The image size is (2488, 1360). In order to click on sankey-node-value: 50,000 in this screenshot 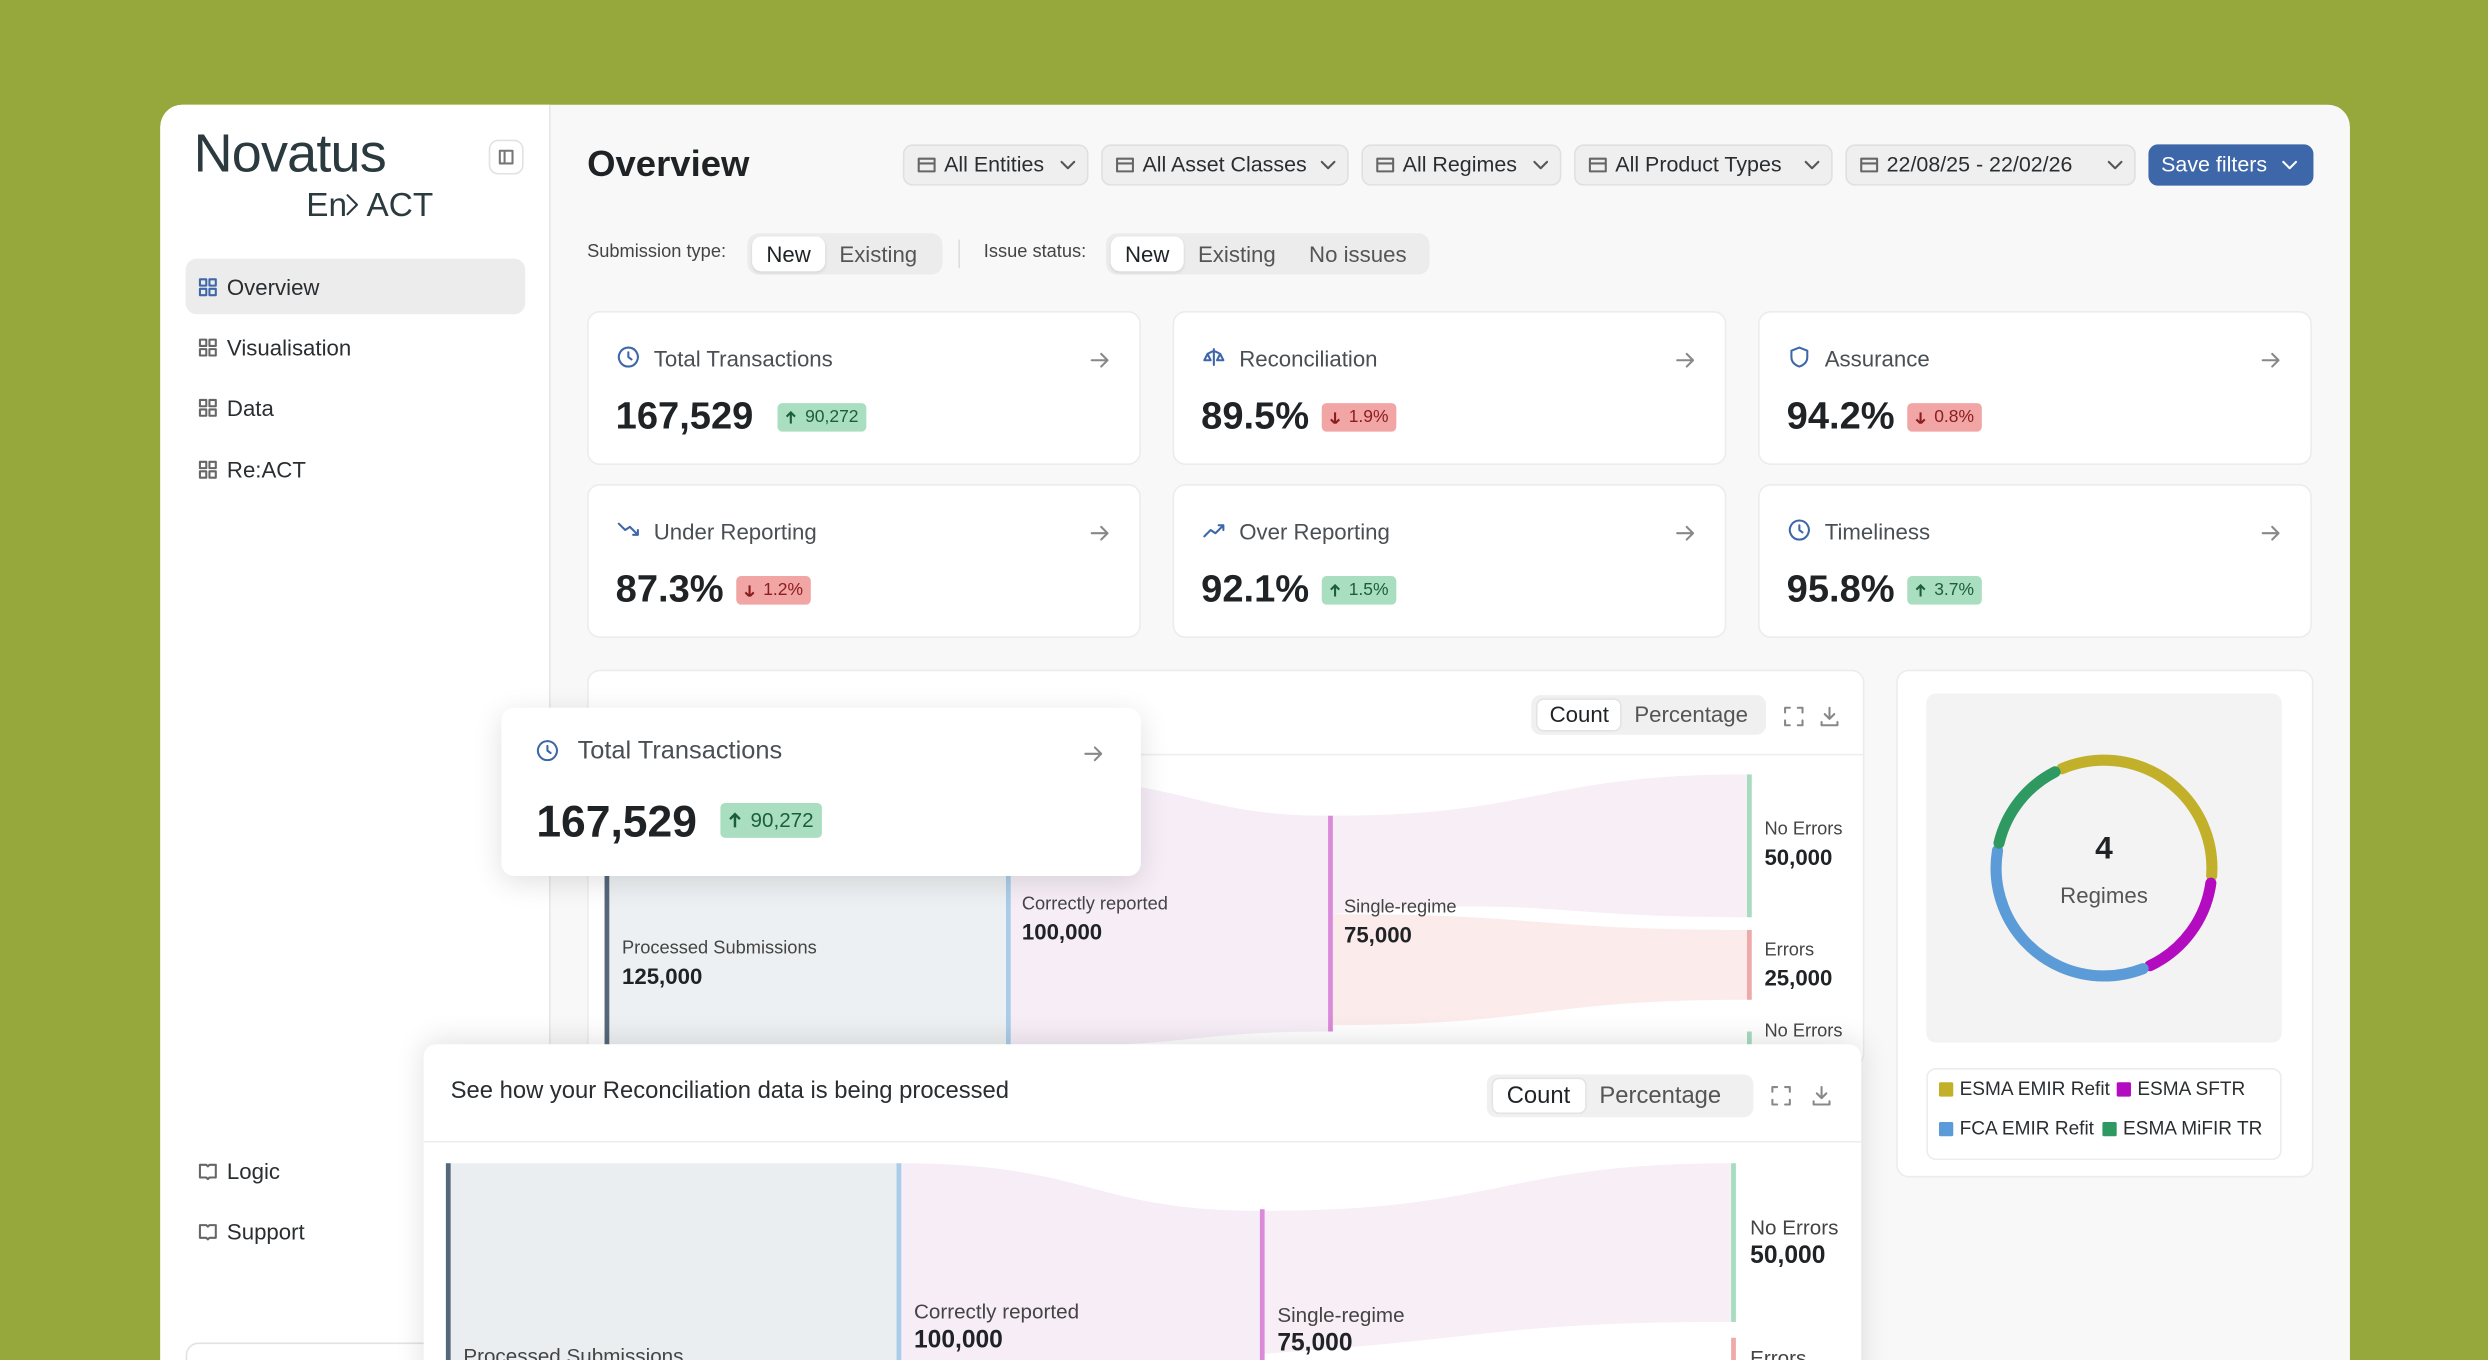, I will do `click(1788, 1256)`.